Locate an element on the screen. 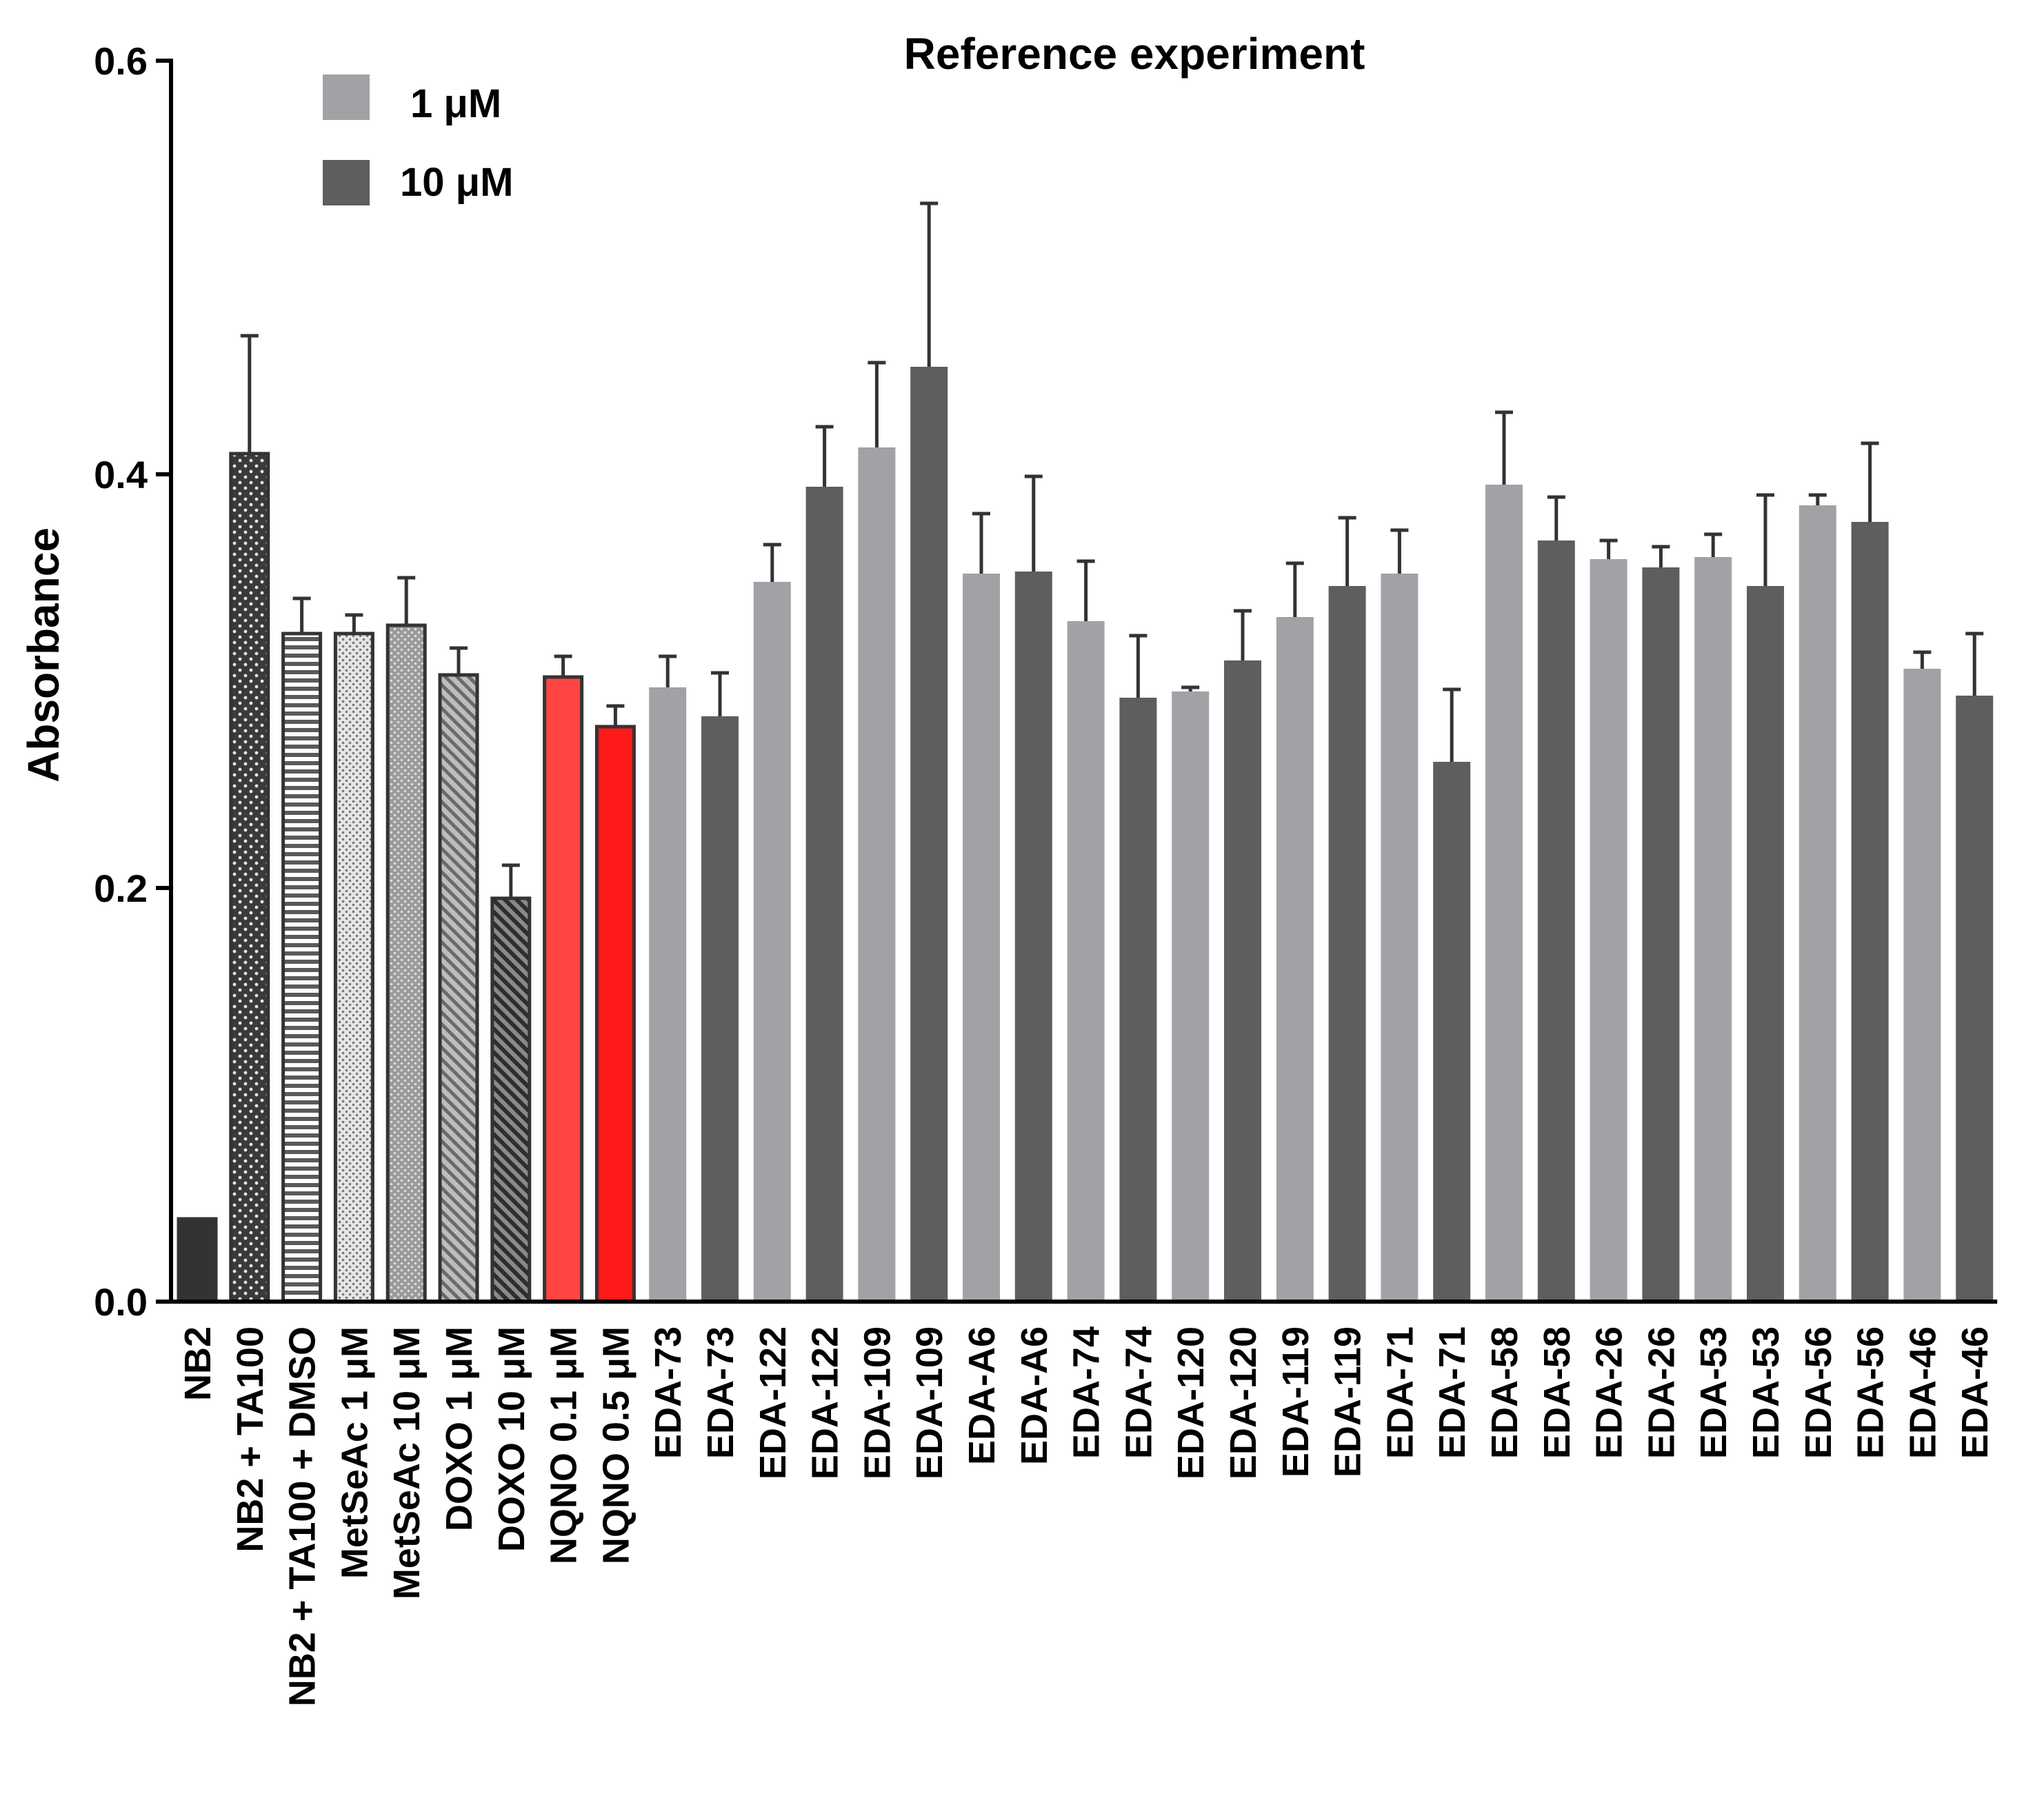 This screenshot has height=1798, width=2044. x-tick-label-nb2-ta100-1: NB2 + TA100 is located at coordinates (250, 1439).